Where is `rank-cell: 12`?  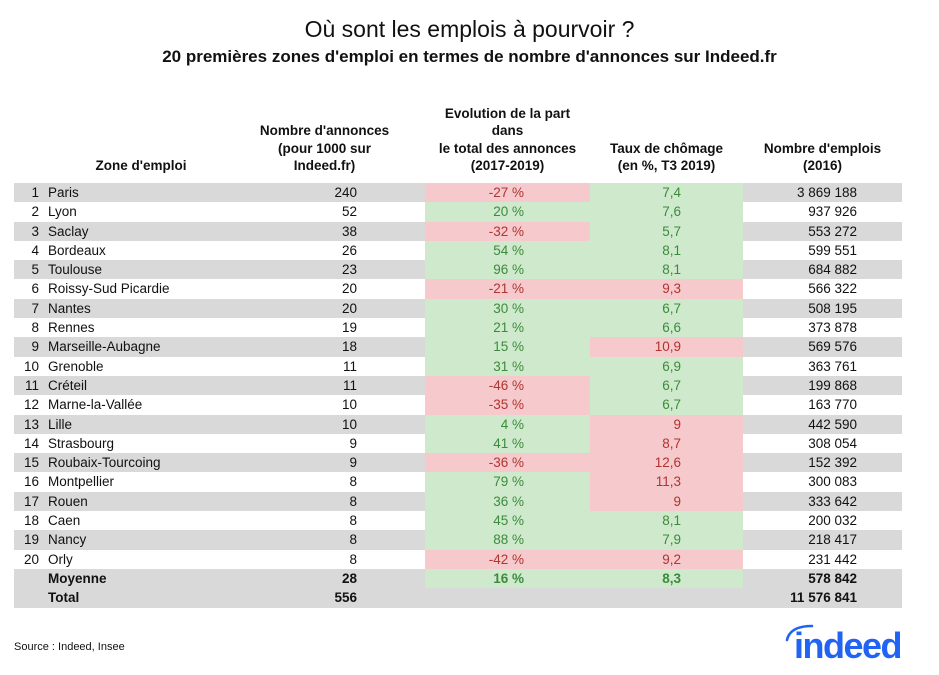 rank-cell: 12 is located at coordinates (29, 405).